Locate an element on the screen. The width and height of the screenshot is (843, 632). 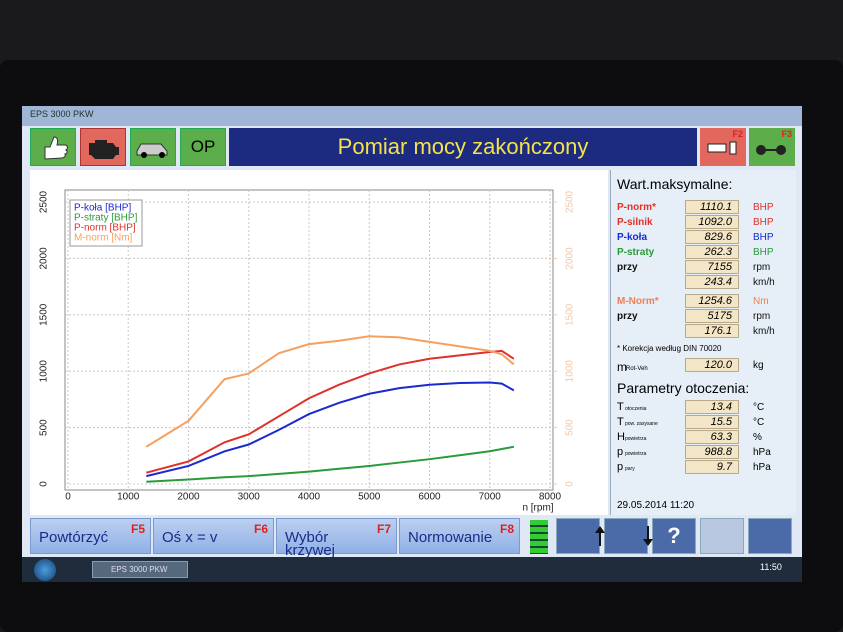
up-button is located at coordinates (578, 536).